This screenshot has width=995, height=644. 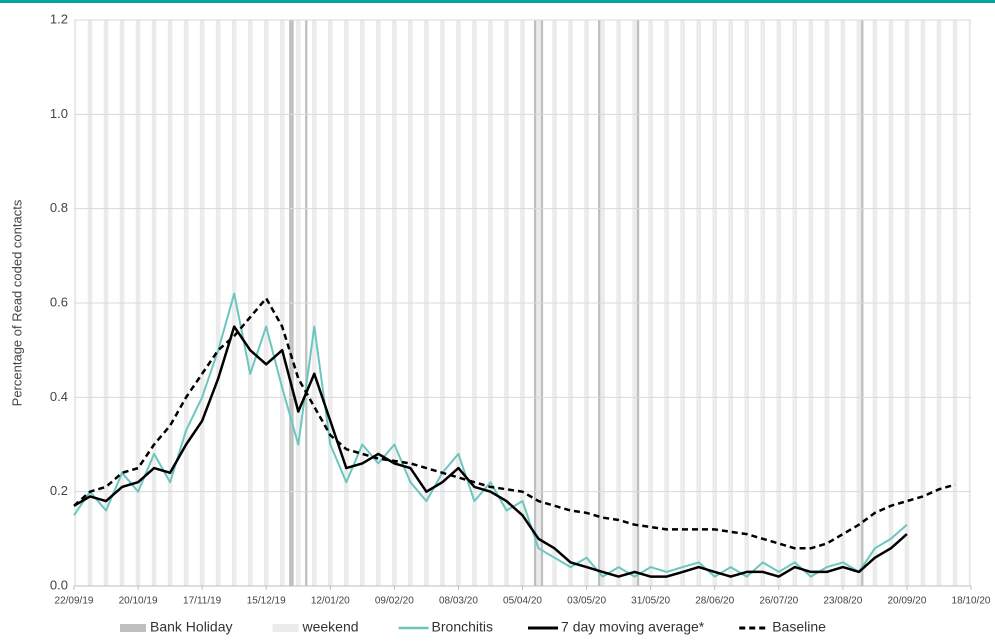 What do you see at coordinates (971, 601) in the screenshot?
I see `x-tick-label: 18/10/20` at bounding box center [971, 601].